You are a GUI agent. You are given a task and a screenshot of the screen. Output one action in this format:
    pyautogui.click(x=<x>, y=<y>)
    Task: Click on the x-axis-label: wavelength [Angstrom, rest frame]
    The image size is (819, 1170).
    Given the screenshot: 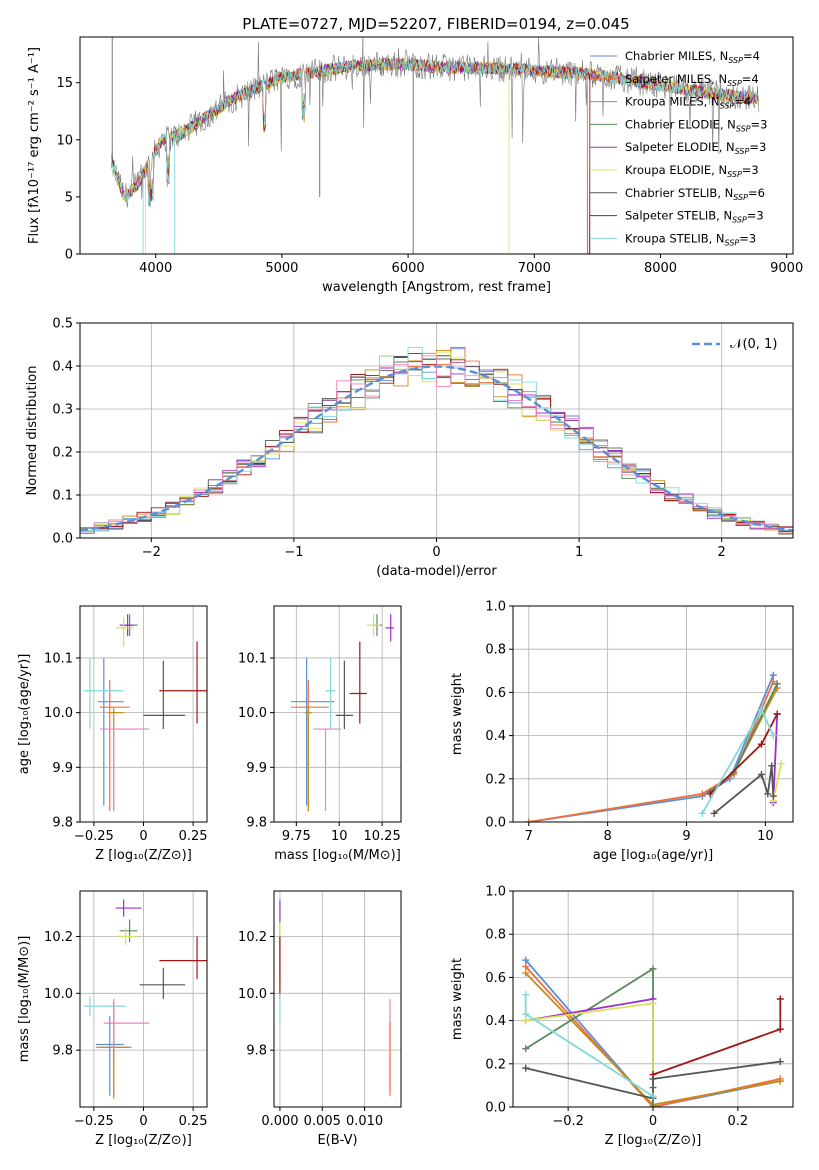 What is the action you would take?
    pyautogui.click(x=436, y=287)
    